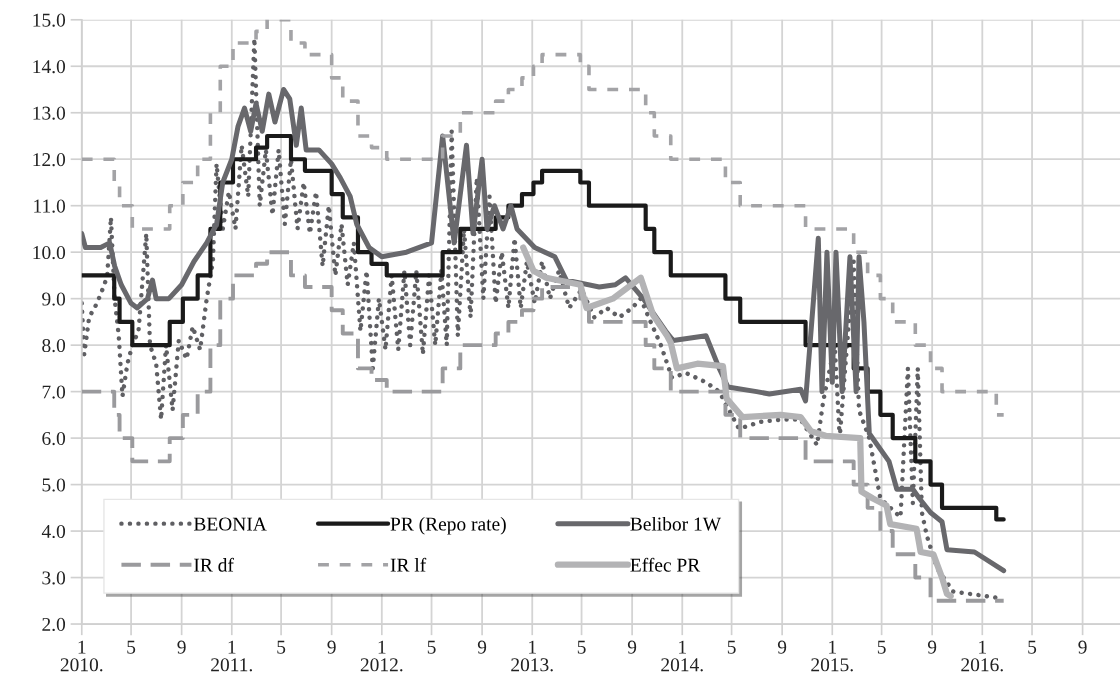 This screenshot has width=1120, height=682. I want to click on y-tick-label: 8.0, so click(54, 345).